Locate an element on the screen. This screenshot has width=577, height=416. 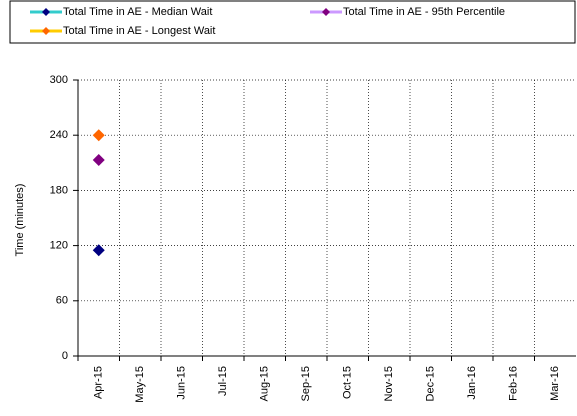
x-tick-label: Dec-15 is located at coordinates (431, 383).